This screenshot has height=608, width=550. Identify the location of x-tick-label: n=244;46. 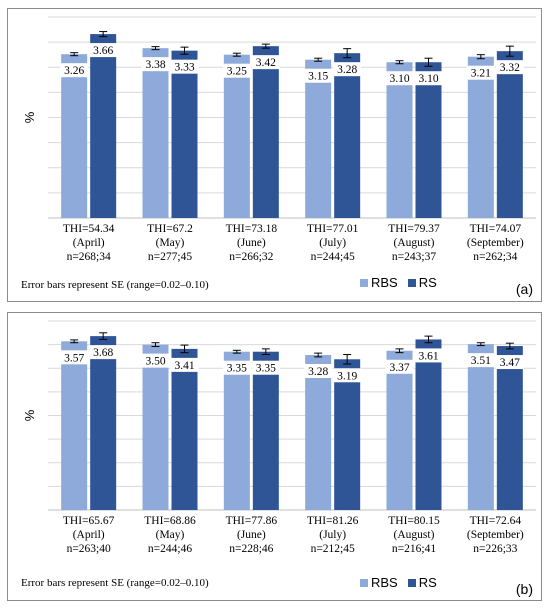
(170, 549).